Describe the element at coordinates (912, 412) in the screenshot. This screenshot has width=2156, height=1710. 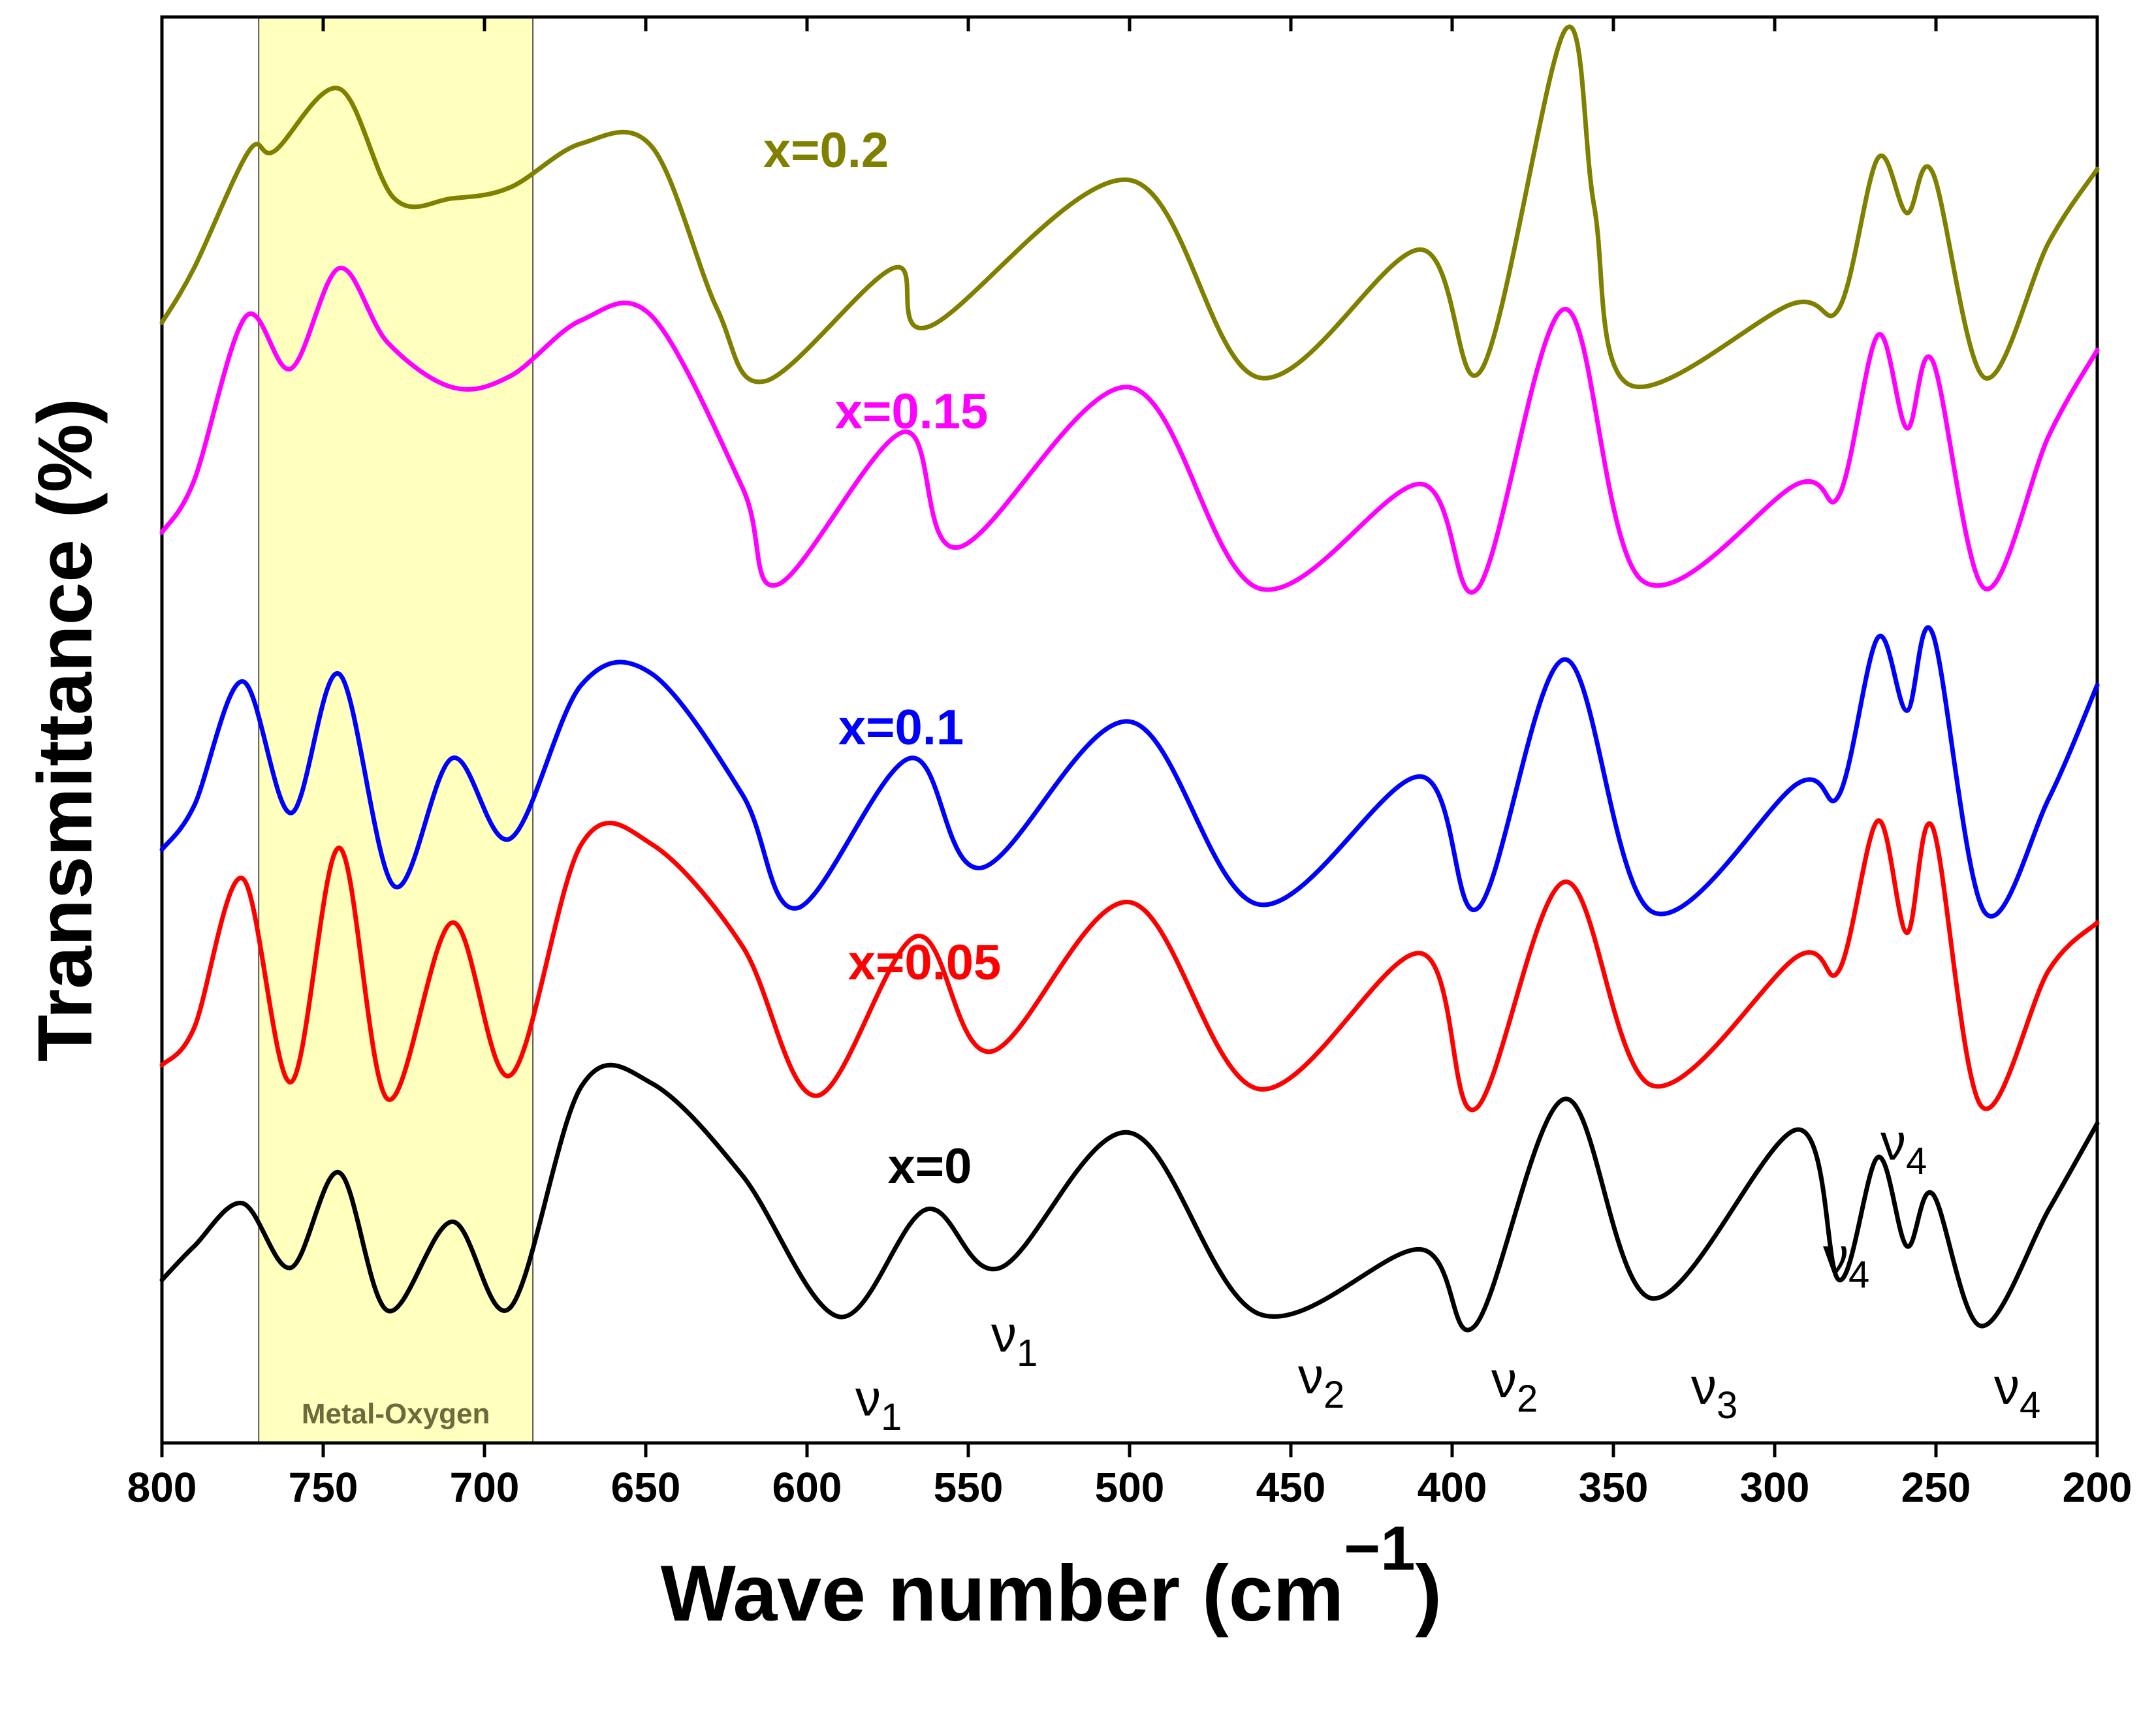
I see `series-label-x0.15: x=0.15` at that location.